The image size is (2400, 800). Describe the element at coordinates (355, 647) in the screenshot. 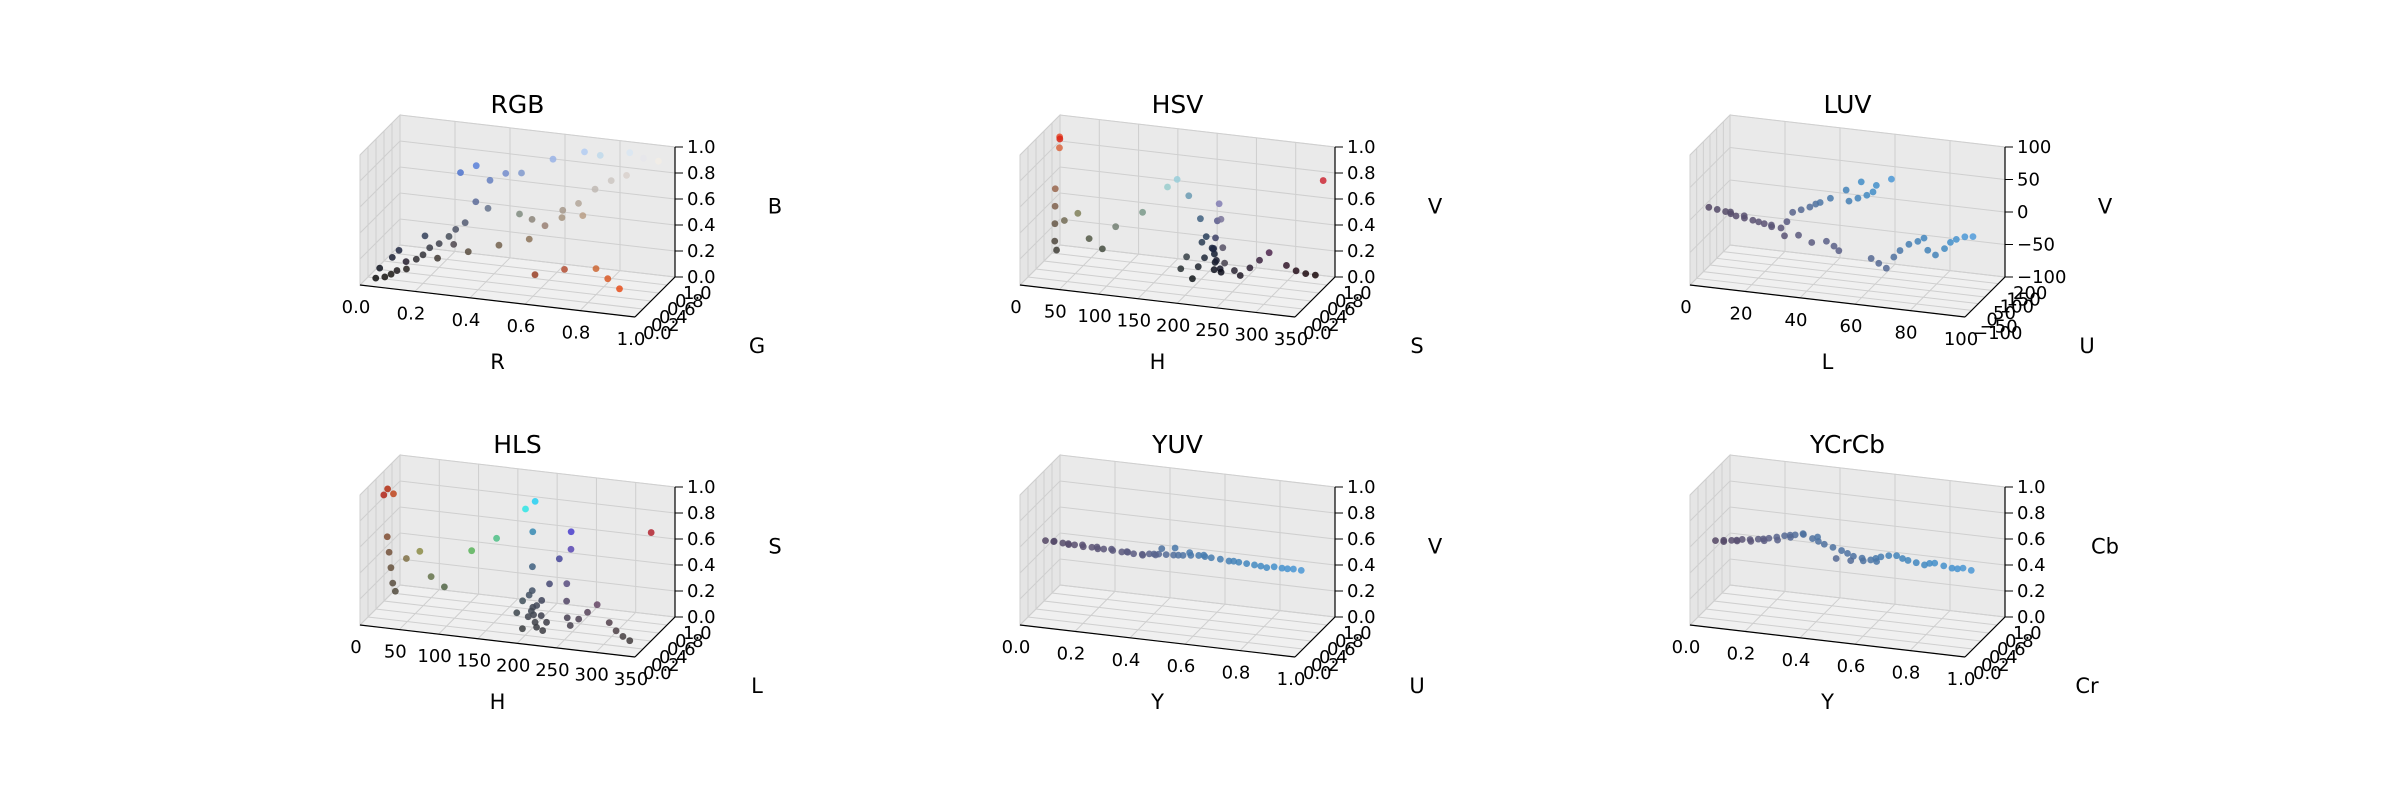

I see `x-tick-label: 0` at that location.